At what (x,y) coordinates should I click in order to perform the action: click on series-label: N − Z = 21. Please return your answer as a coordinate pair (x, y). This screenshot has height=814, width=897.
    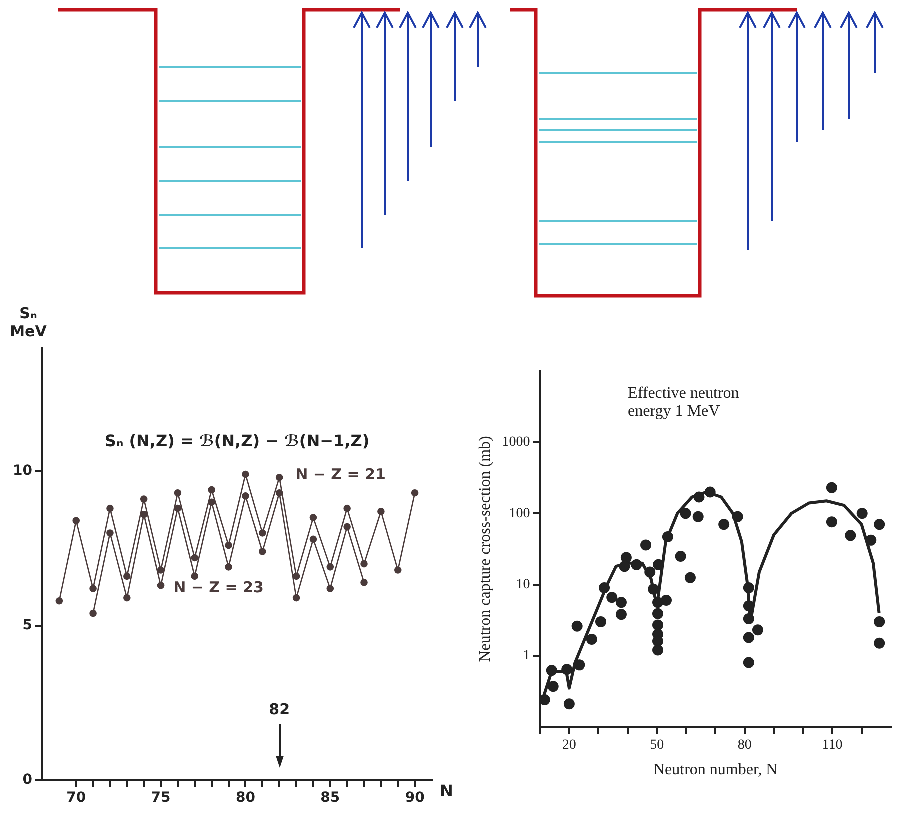
    Looking at the image, I should click on (341, 475).